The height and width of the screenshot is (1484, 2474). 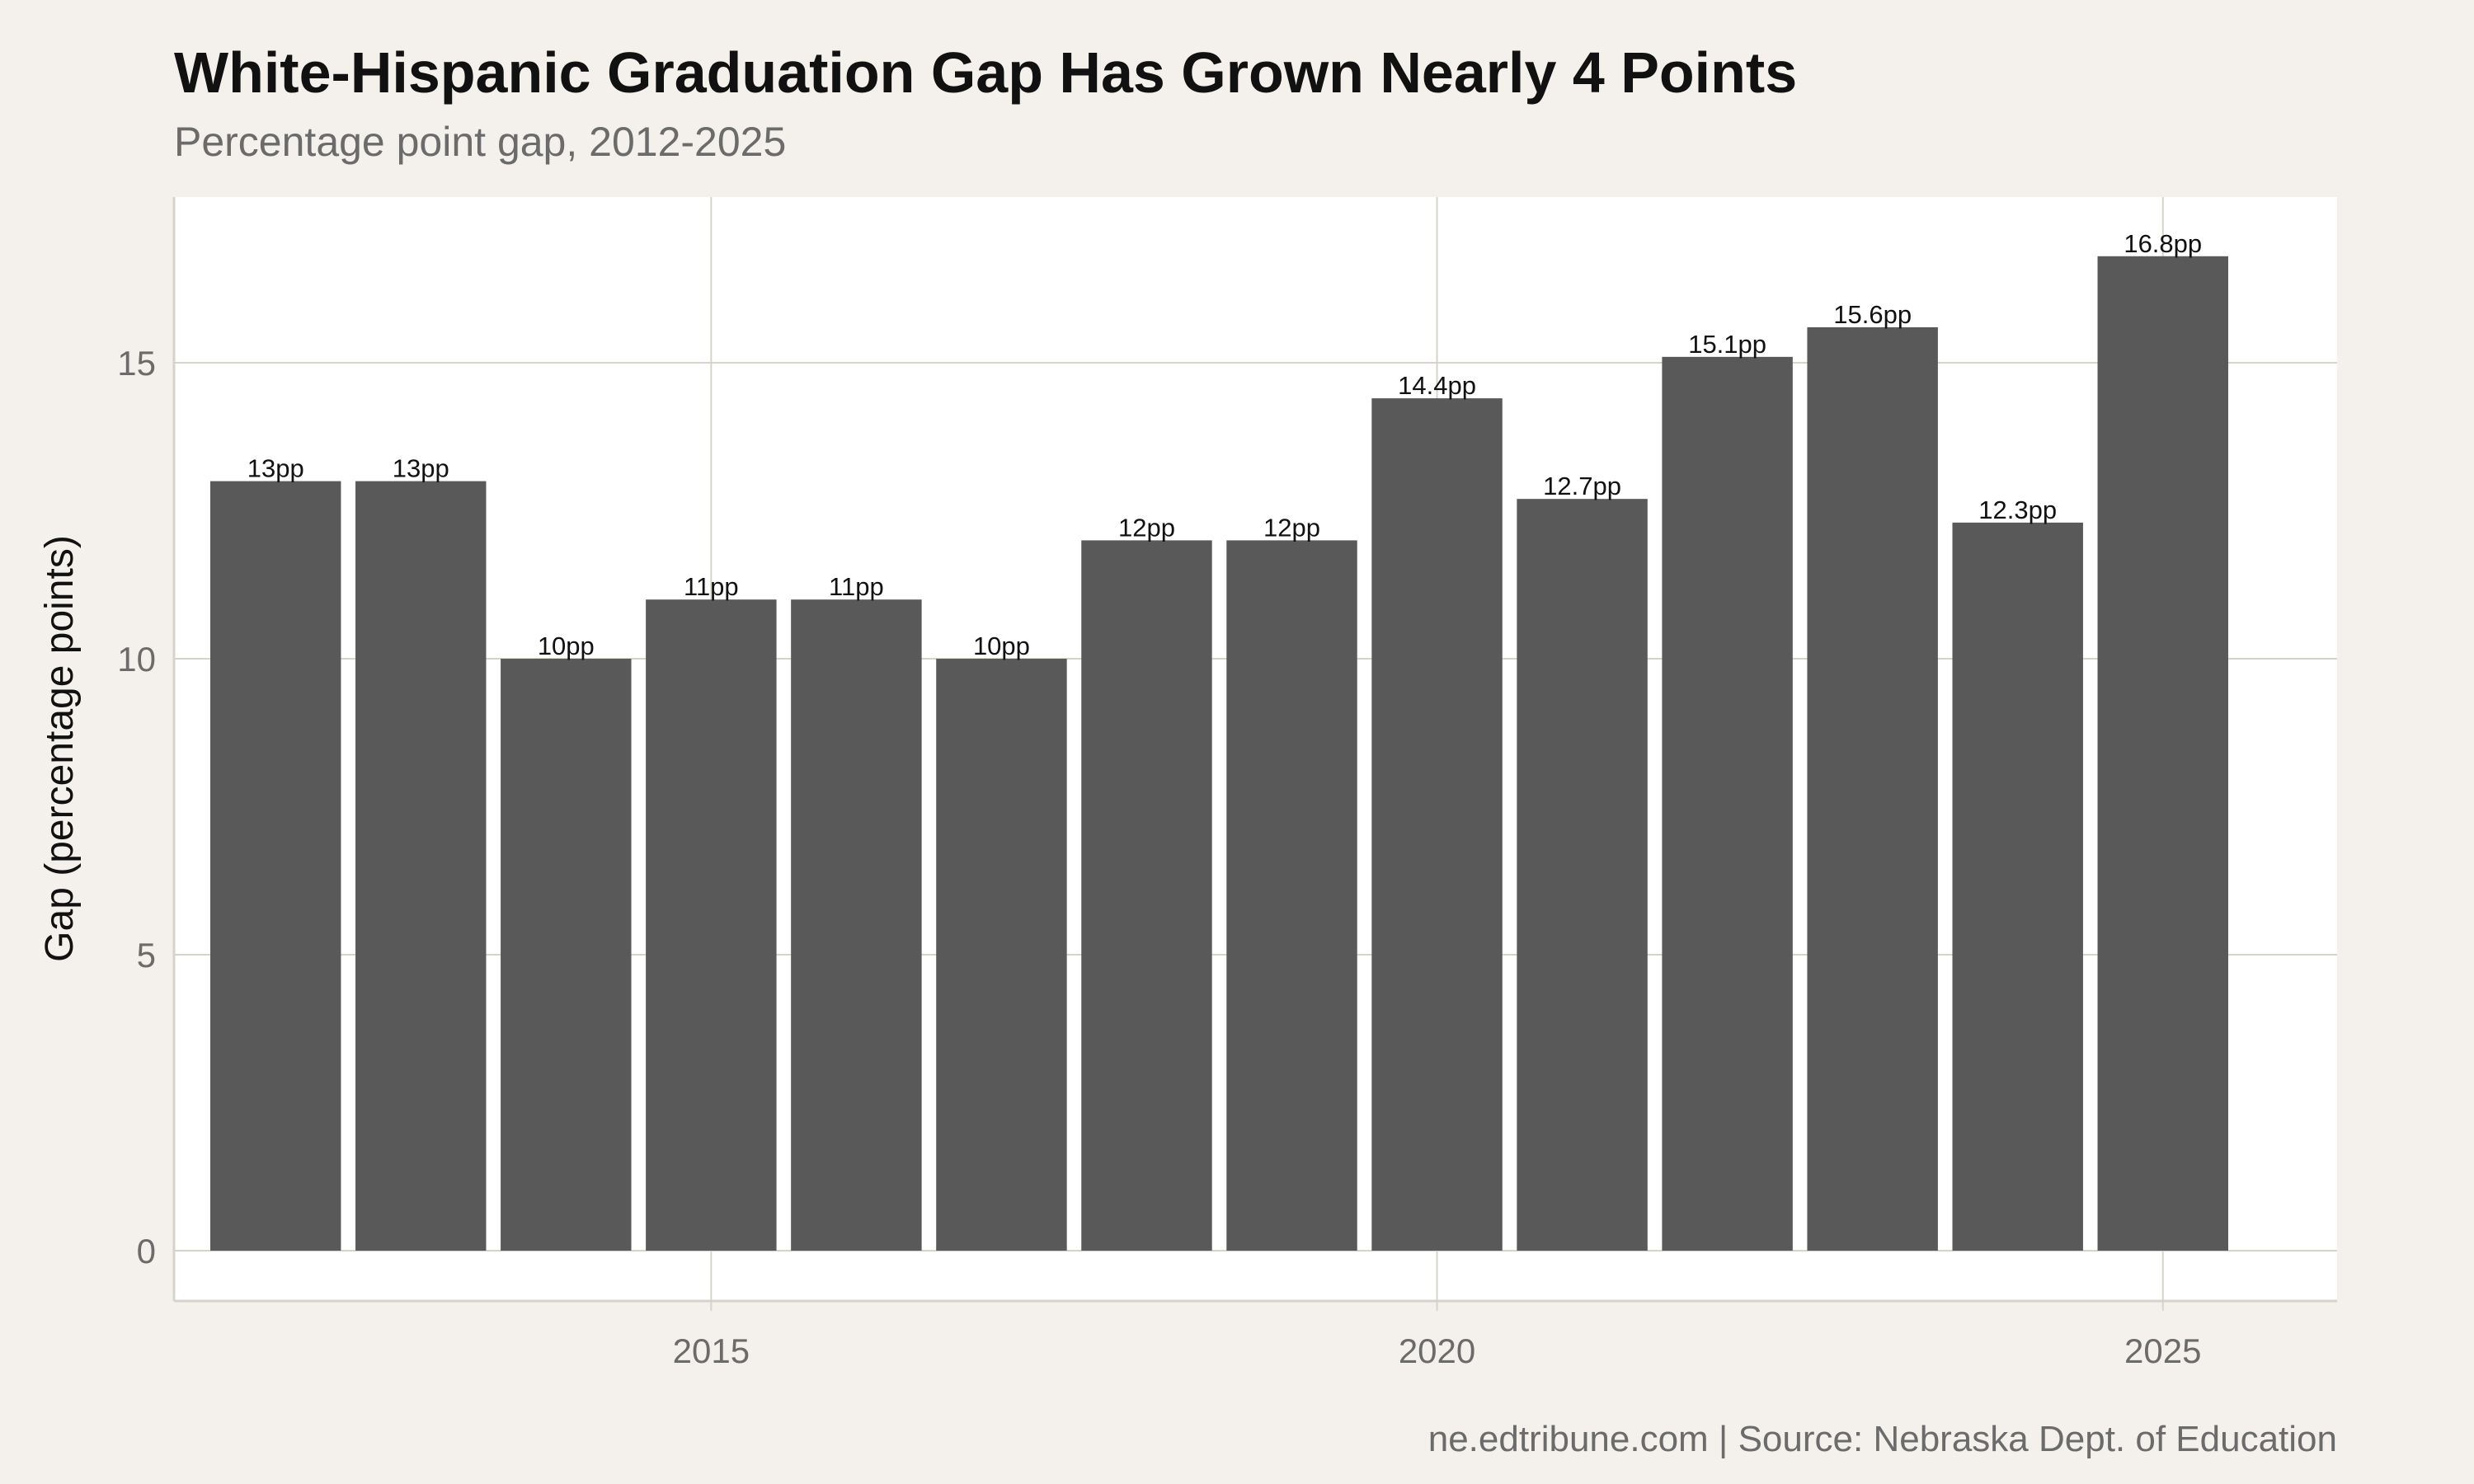 I want to click on x-tick-label: 2015, so click(x=711, y=1350).